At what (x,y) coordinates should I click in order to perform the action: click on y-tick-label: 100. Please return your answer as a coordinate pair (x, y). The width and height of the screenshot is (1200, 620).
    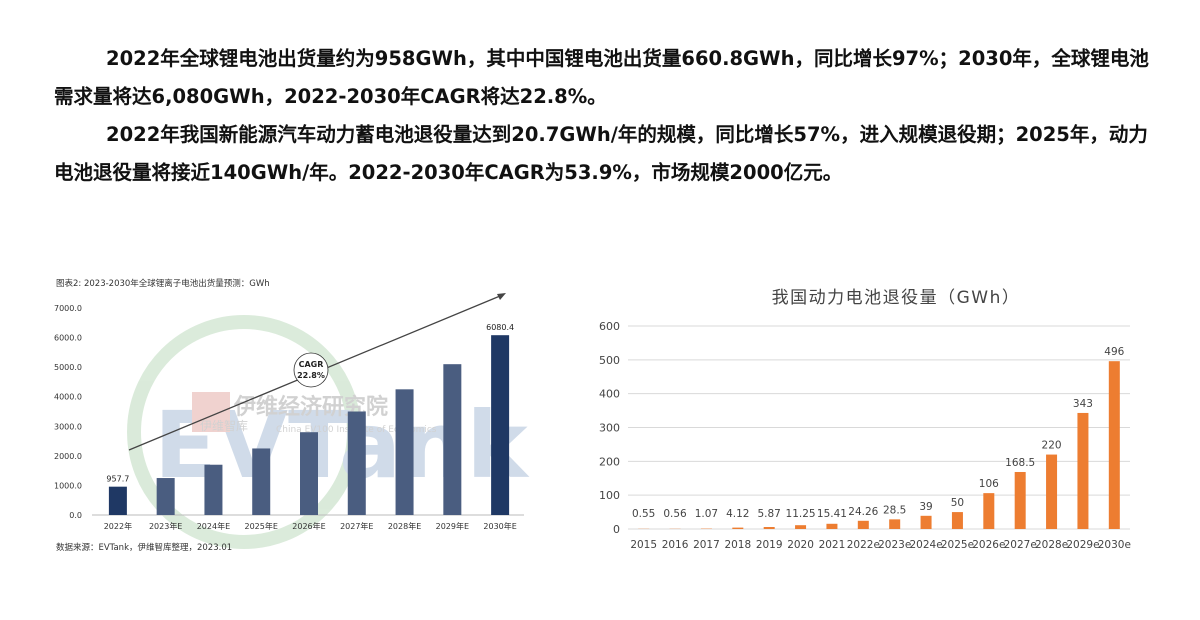
    Looking at the image, I should click on (609, 495).